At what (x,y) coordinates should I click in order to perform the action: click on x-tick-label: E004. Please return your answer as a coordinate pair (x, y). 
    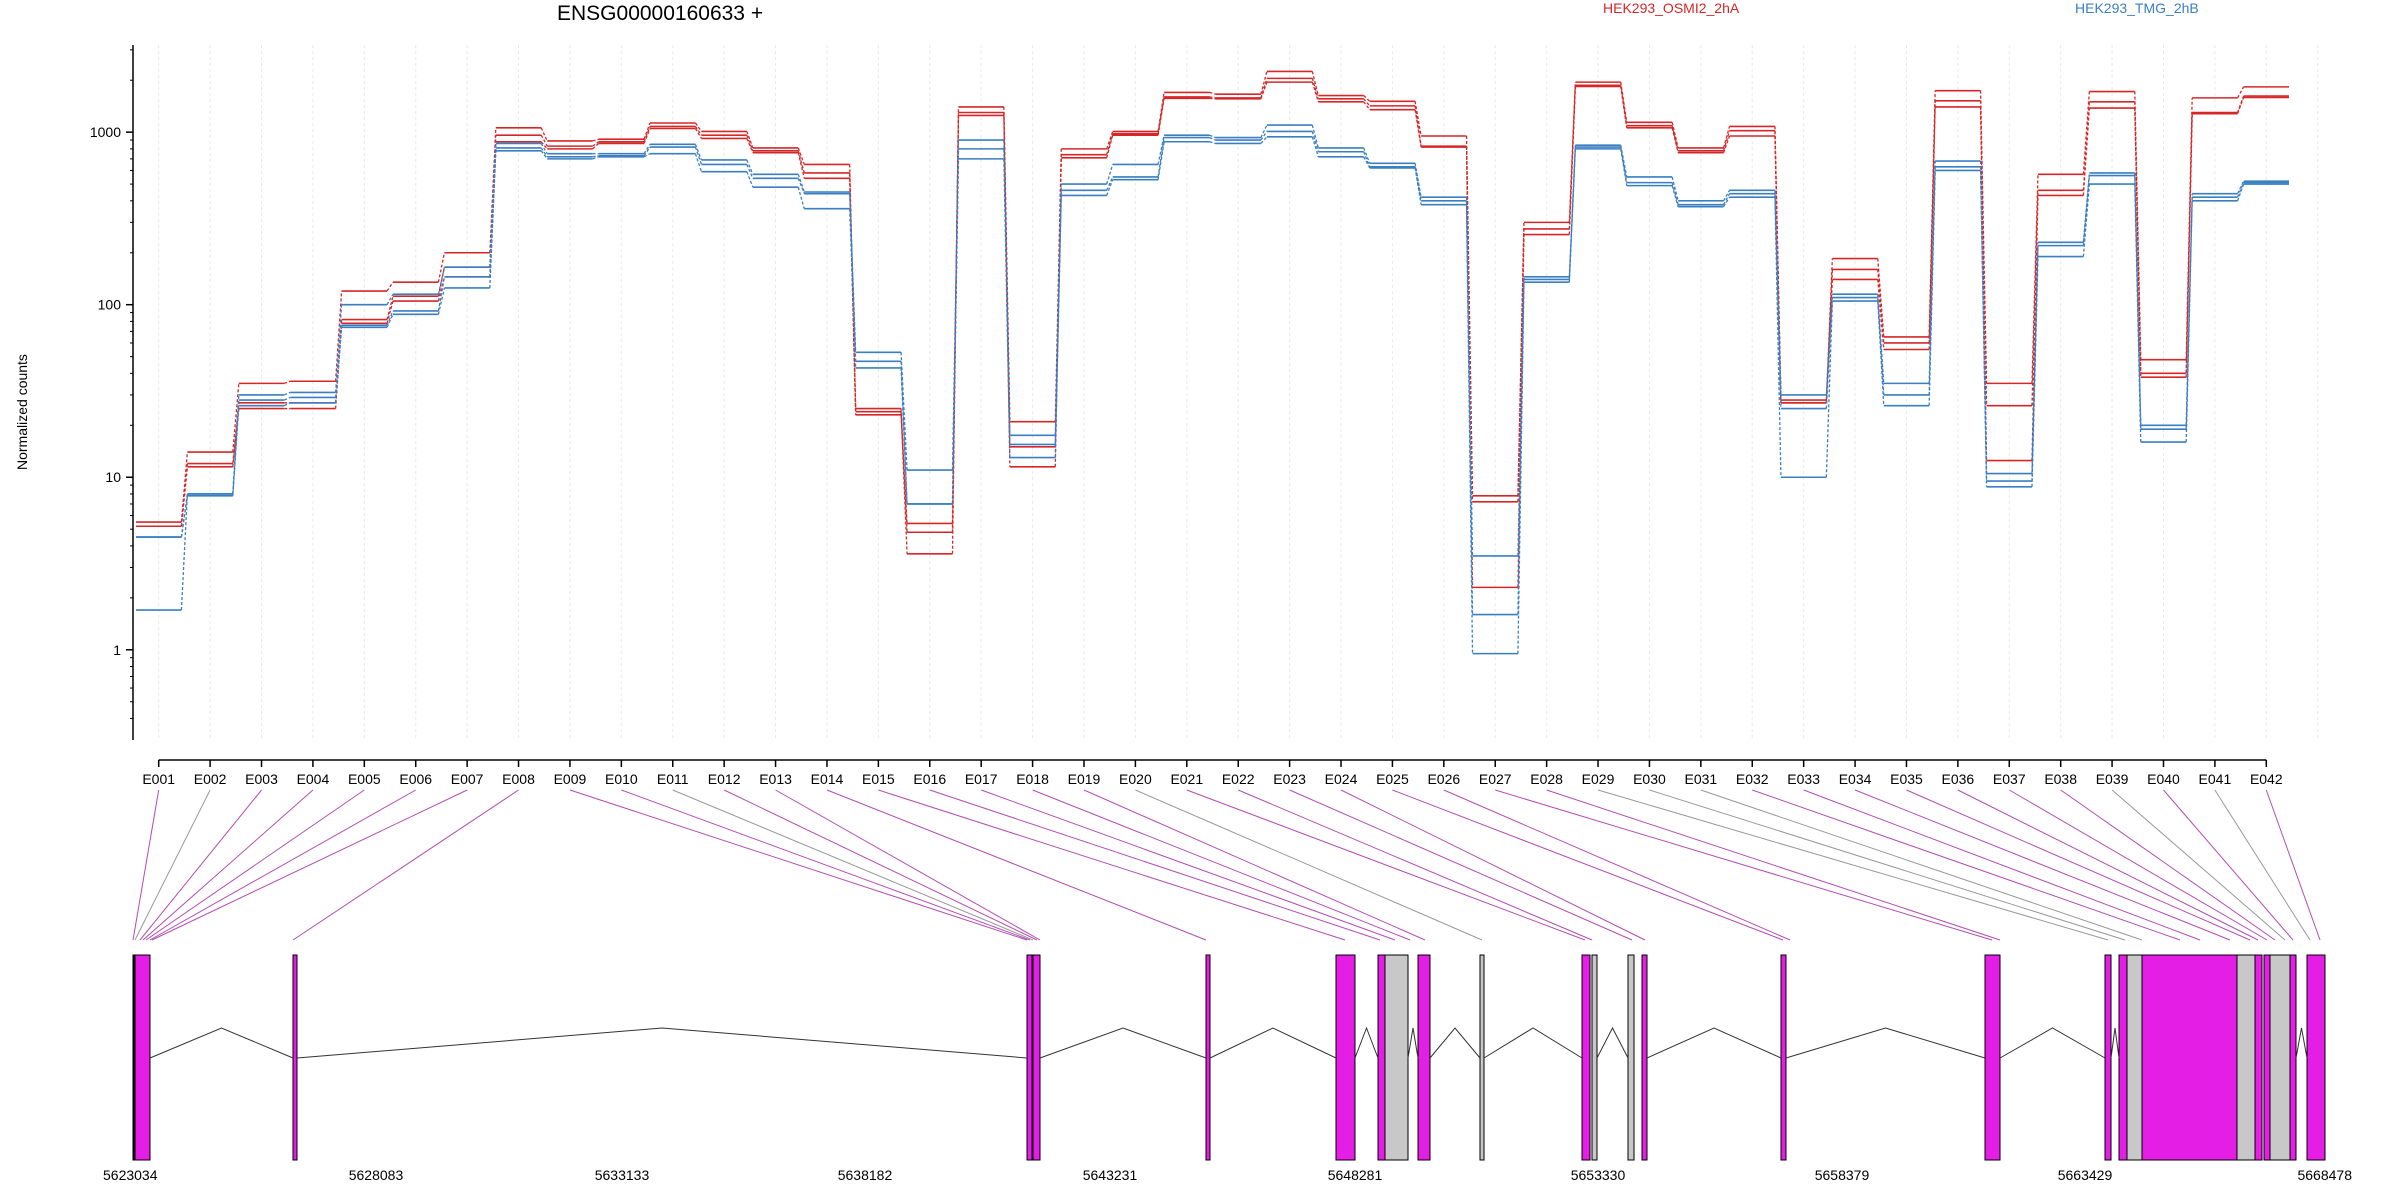
    Looking at the image, I should click on (313, 779).